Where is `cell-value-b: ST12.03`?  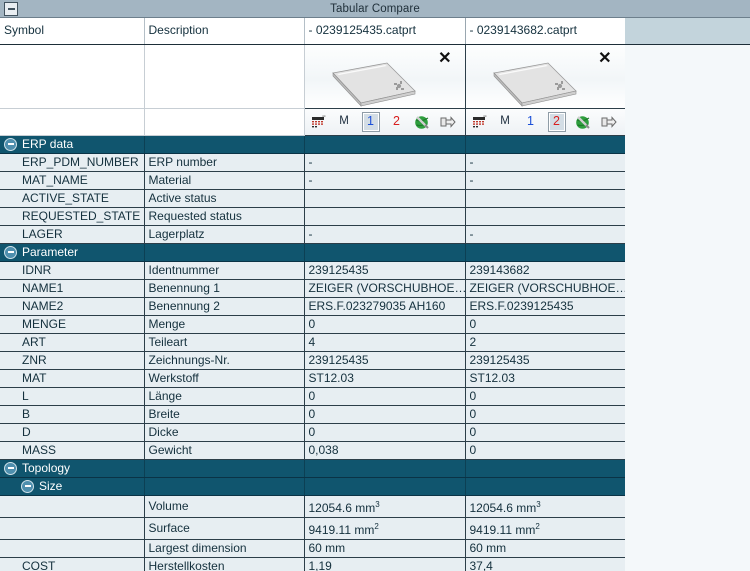
cell-value-b: ST12.03 is located at coordinates (545, 378).